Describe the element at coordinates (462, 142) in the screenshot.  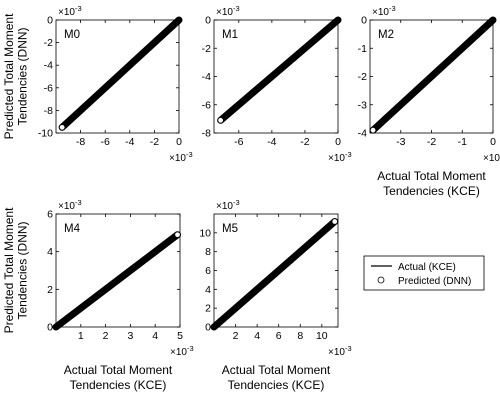
I see `x-tick-label: -1` at that location.